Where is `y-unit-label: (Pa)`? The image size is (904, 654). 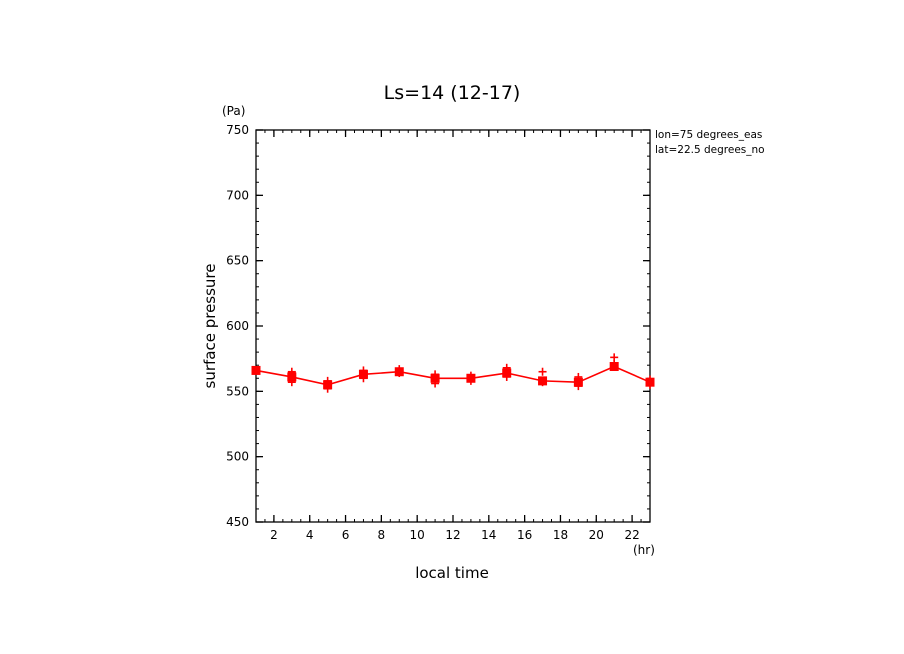
y-unit-label: (Pa) is located at coordinates (233, 111).